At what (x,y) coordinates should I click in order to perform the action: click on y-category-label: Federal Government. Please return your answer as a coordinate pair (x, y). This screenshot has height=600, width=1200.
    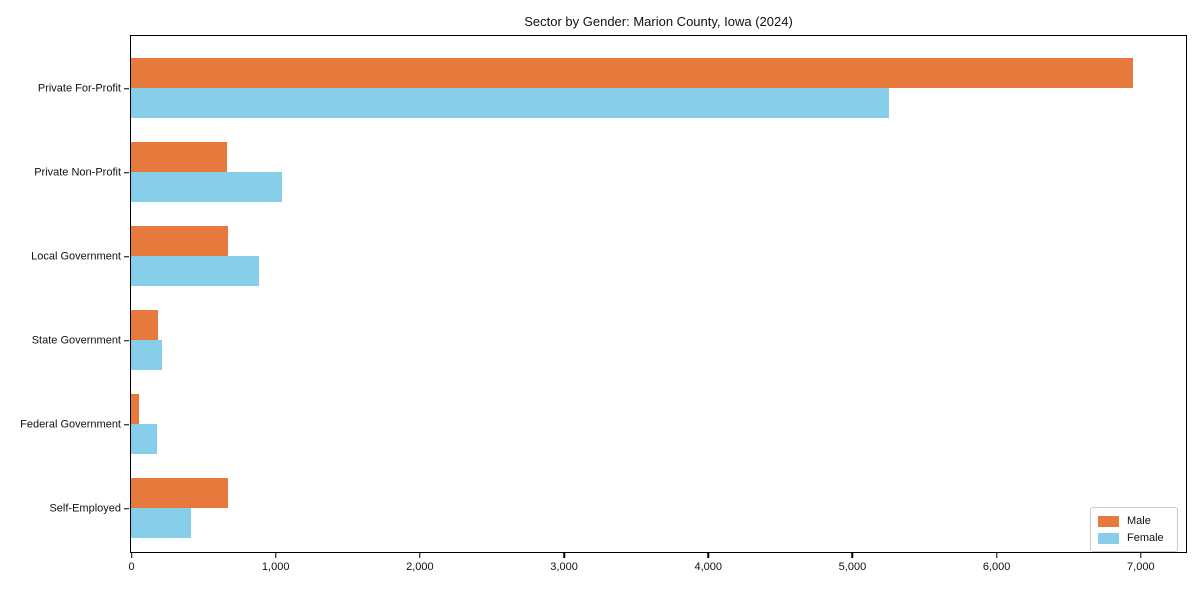
    Looking at the image, I should click on (70, 424).